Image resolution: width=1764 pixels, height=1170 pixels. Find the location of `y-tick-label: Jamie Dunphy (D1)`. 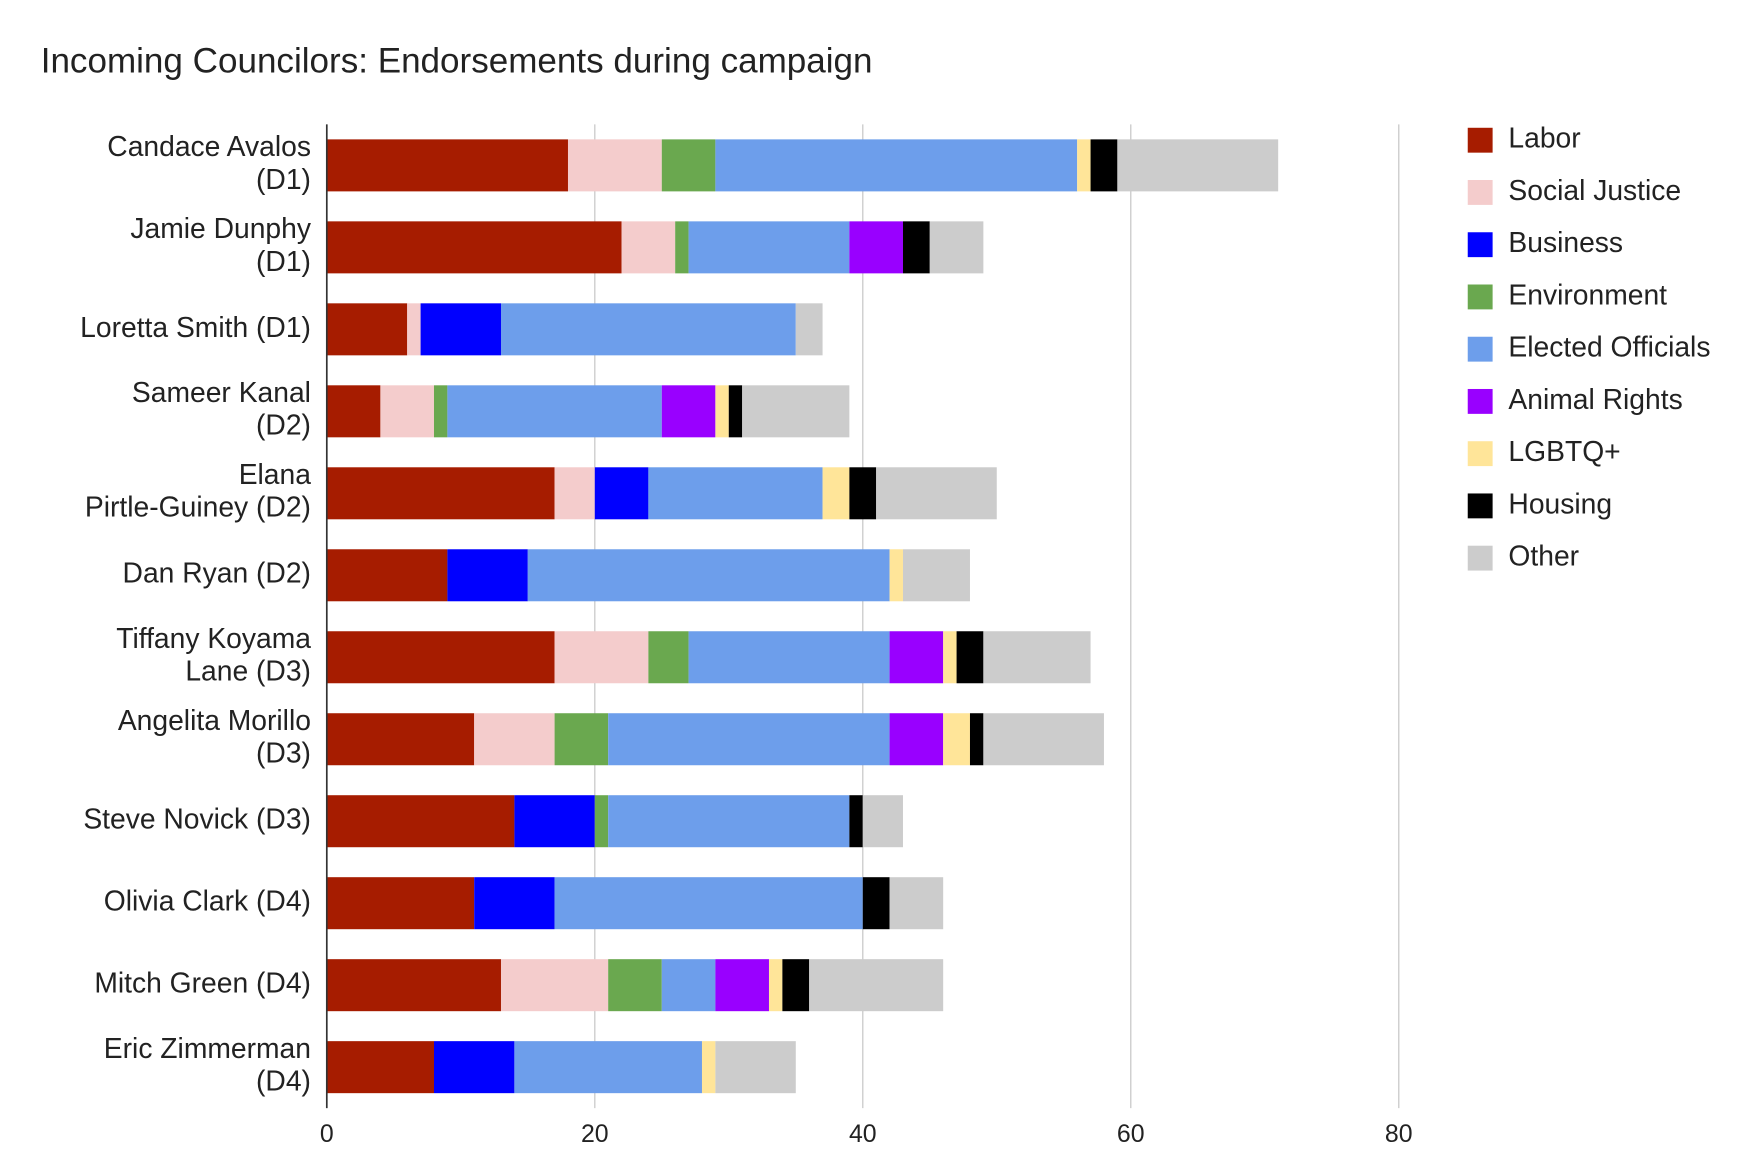

y-tick-label: Jamie Dunphy (D1) is located at coordinates (220, 244).